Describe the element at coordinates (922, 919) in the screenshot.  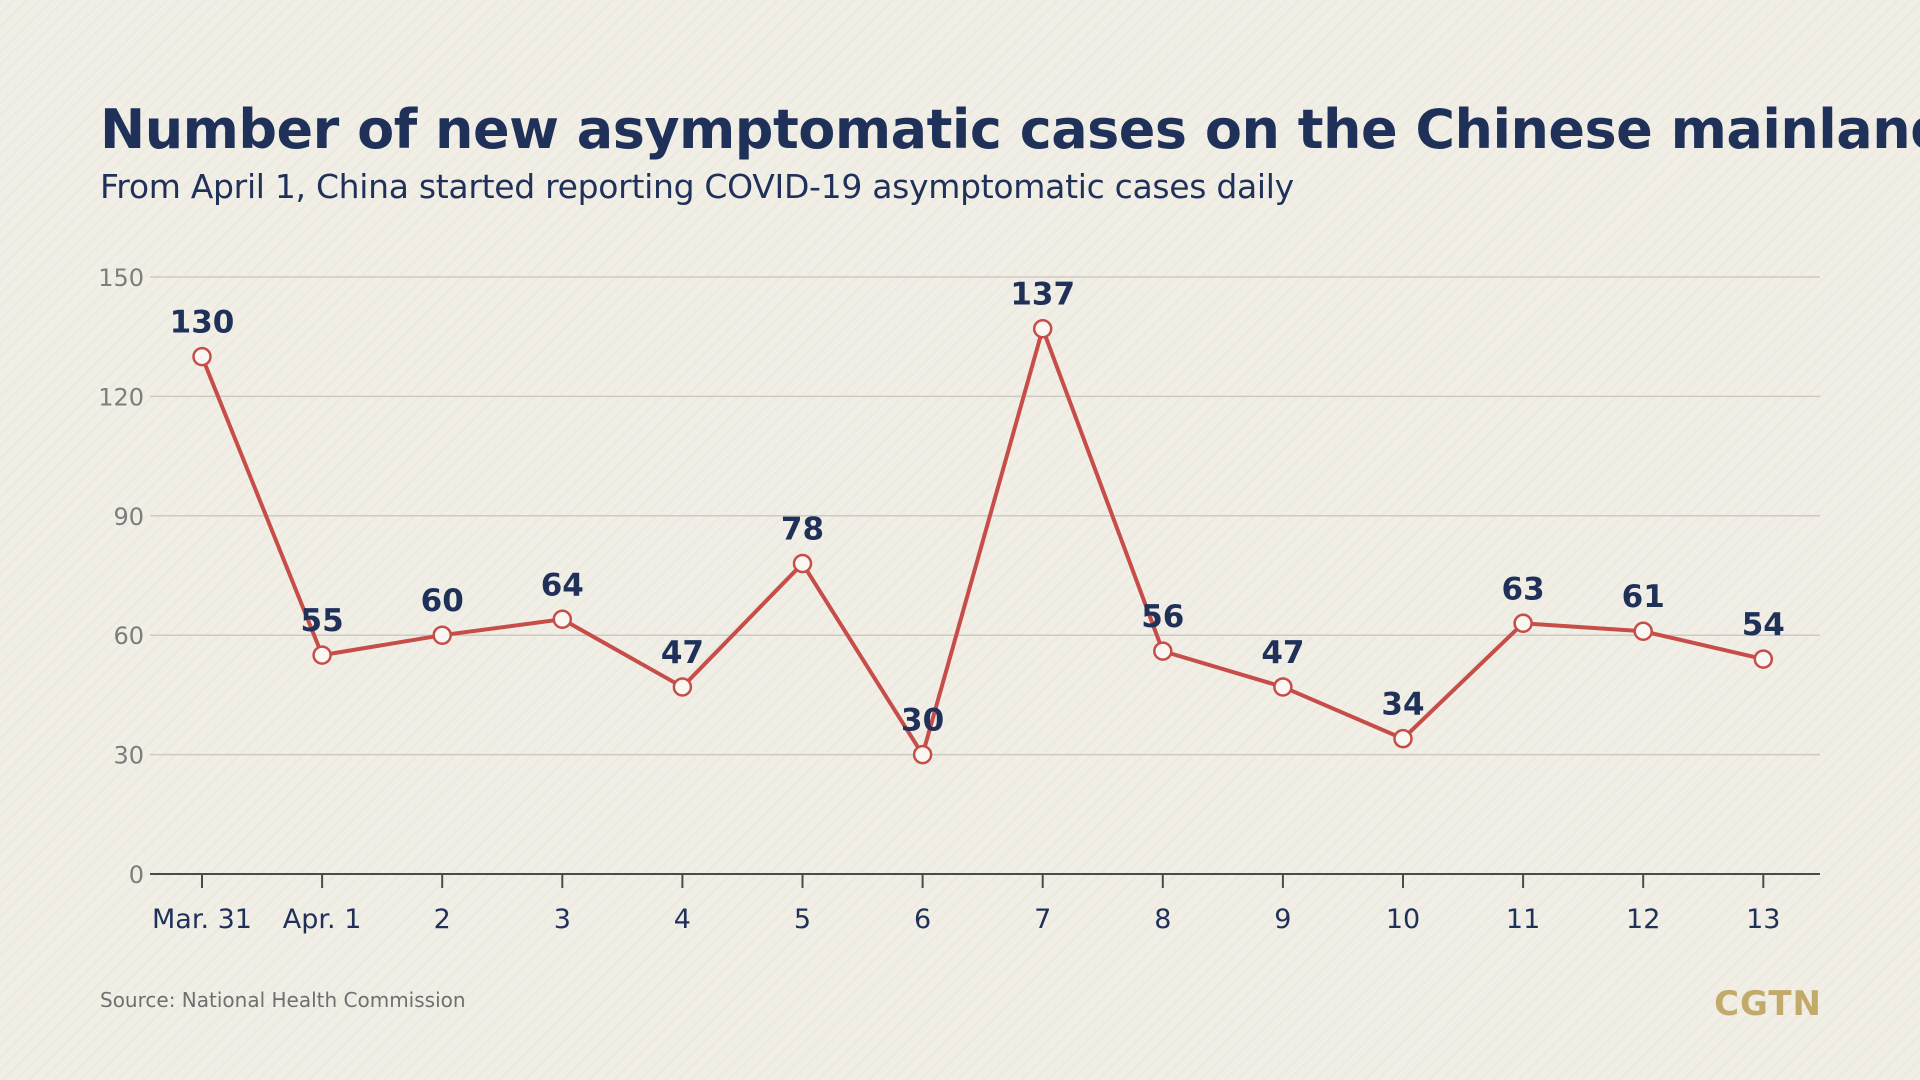
I see `x-tick-label: 6` at that location.